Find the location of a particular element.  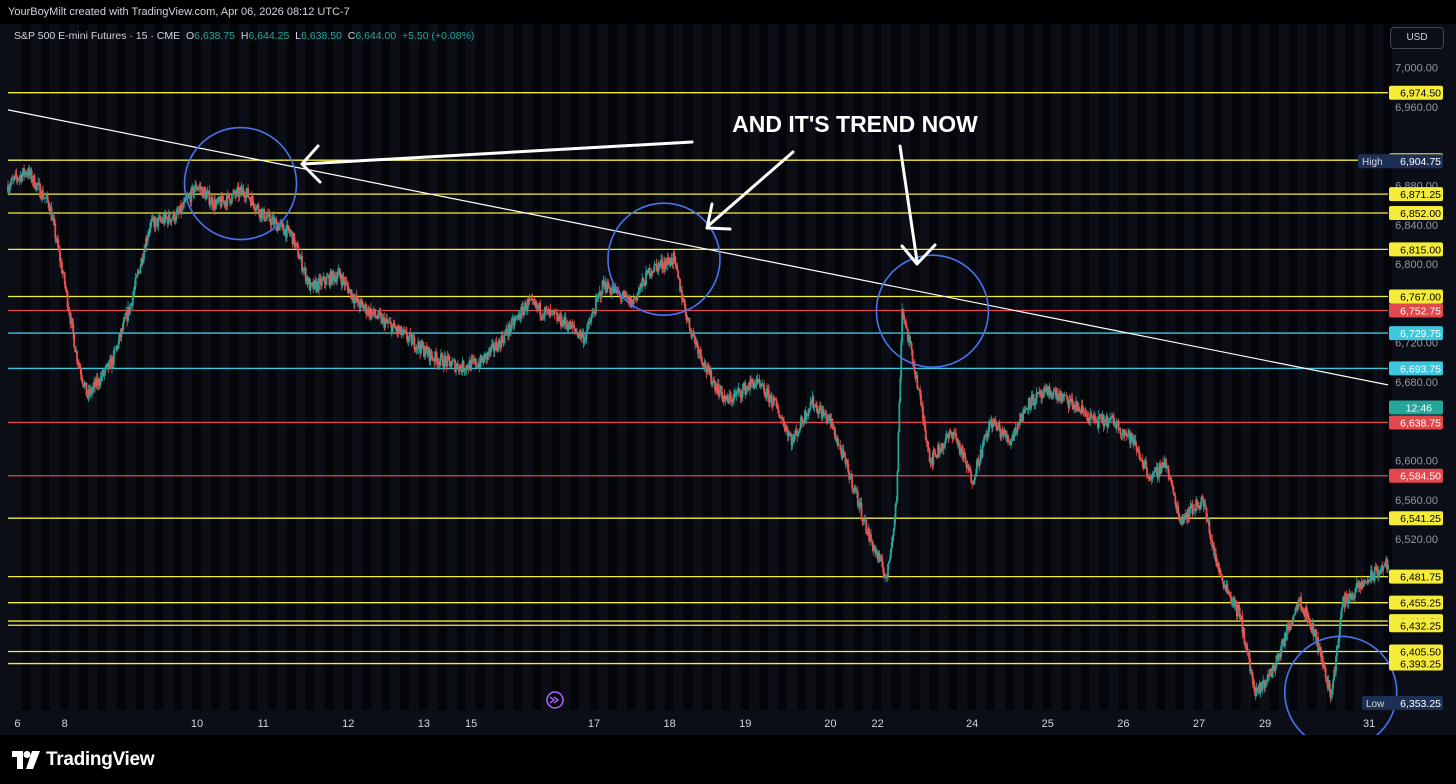

highlight-circle is located at coordinates (240, 183).